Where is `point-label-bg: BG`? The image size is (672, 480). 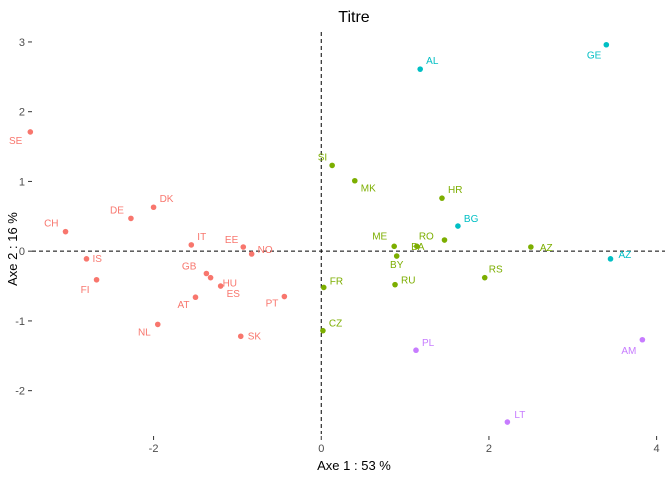 point-label-bg: BG is located at coordinates (471, 219).